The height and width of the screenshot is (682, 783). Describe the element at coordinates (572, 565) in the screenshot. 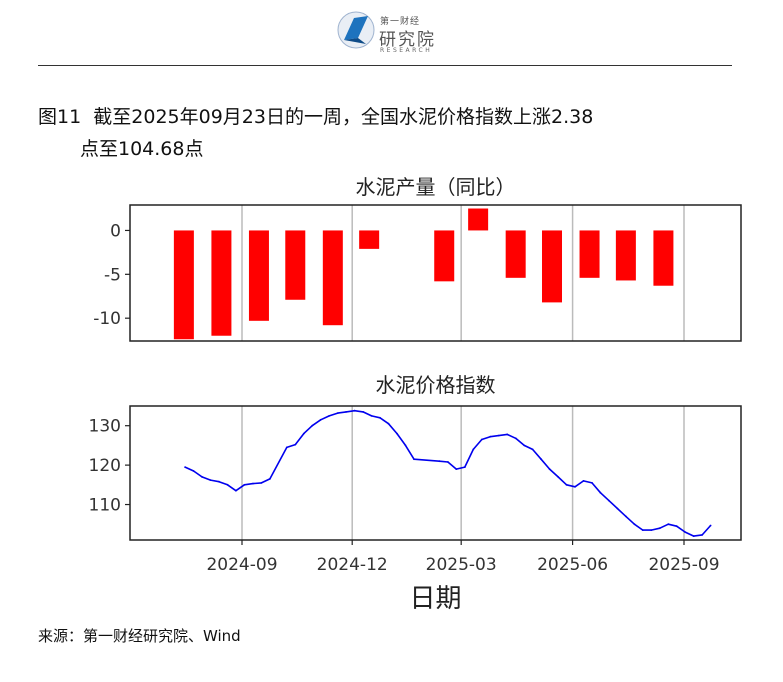

I see `xtick-label-3: 2025-06` at that location.